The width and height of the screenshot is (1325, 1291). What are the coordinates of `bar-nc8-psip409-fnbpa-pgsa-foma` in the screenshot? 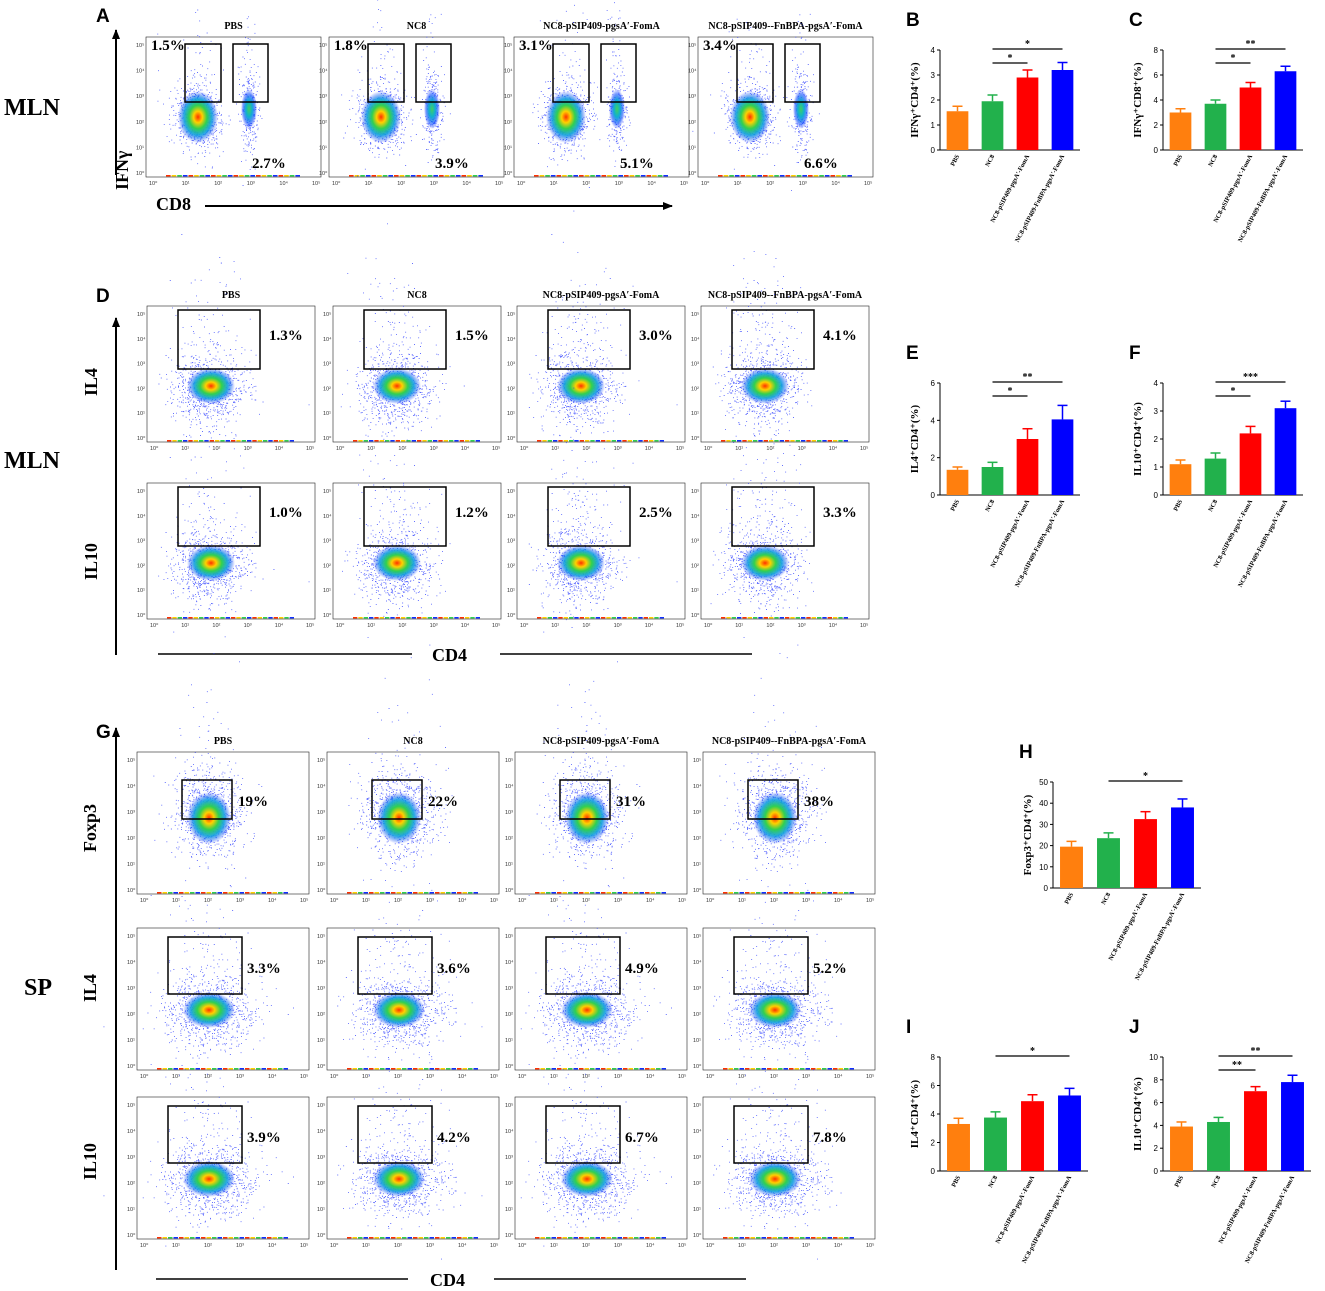 It's located at (1069, 1133).